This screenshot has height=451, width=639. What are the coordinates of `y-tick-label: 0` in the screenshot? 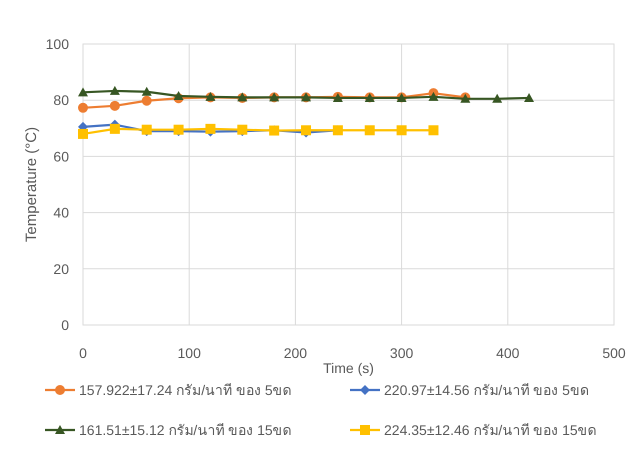 It's located at (65, 325).